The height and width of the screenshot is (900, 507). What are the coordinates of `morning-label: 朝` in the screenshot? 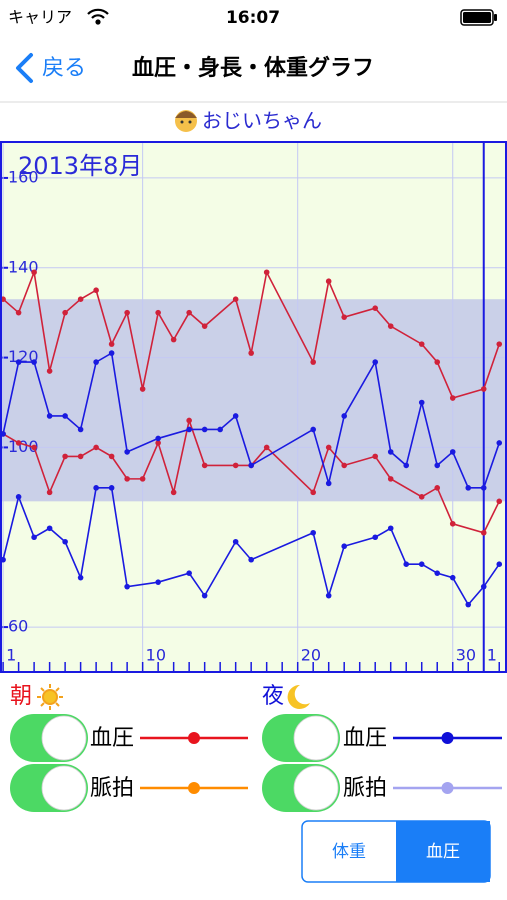 It's located at (21, 696).